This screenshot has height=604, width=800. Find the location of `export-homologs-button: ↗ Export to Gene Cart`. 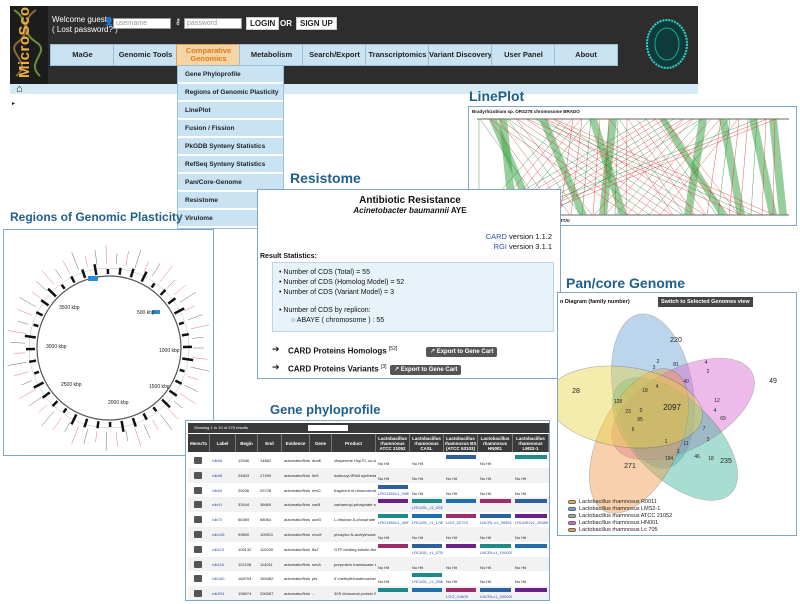

export-homologs-button: ↗ Export to Gene Cart is located at coordinates (462, 352).